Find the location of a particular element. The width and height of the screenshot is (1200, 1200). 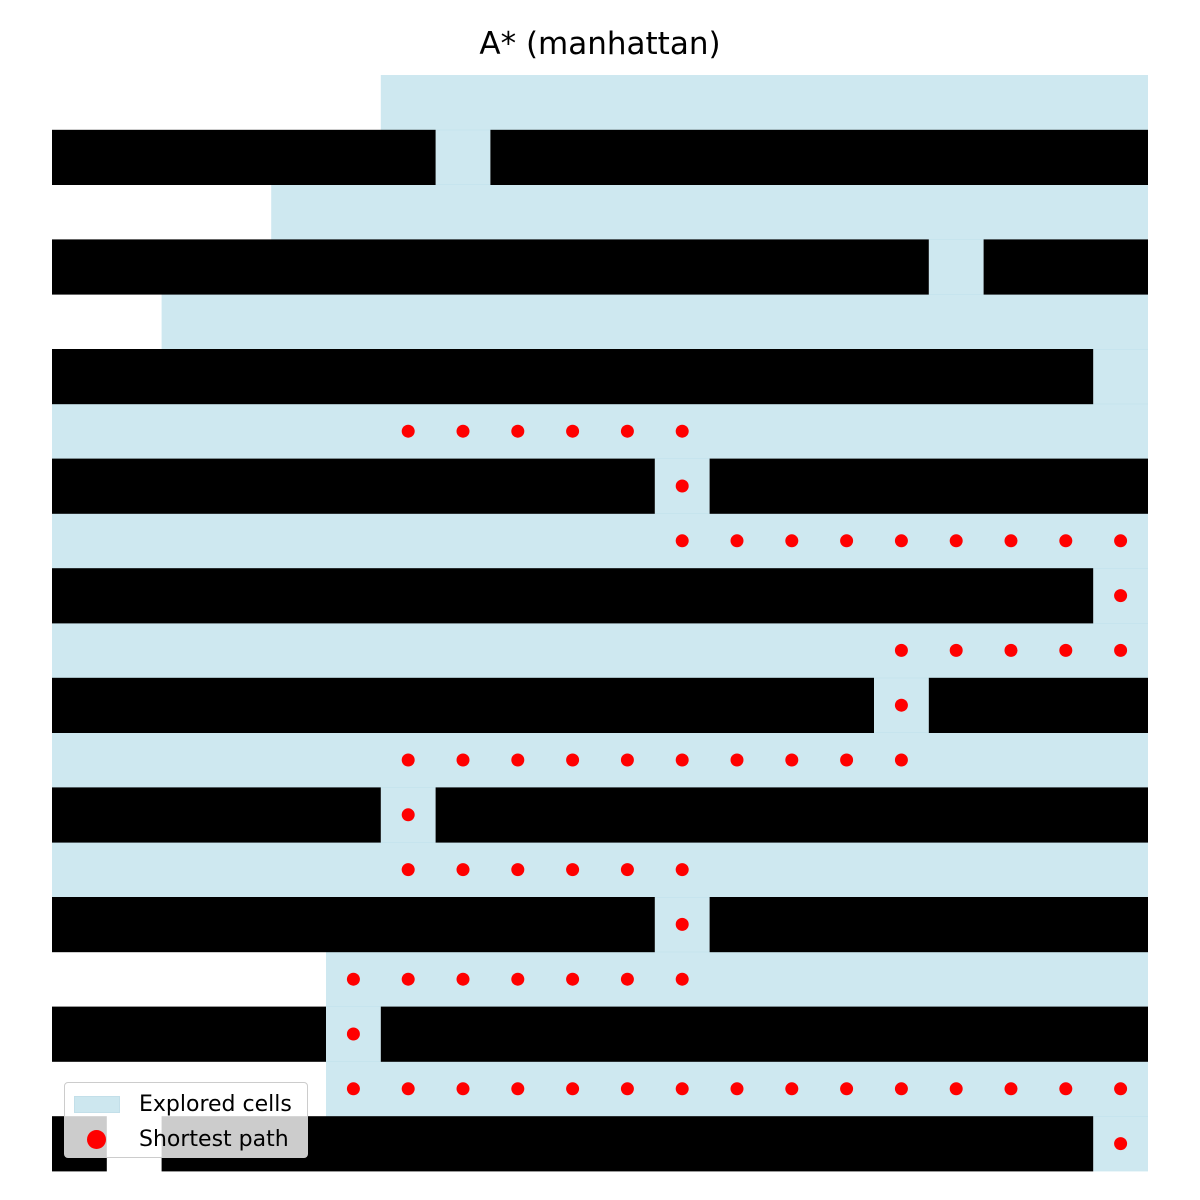

chart-title: A* (manhattan) is located at coordinates (600, 44).